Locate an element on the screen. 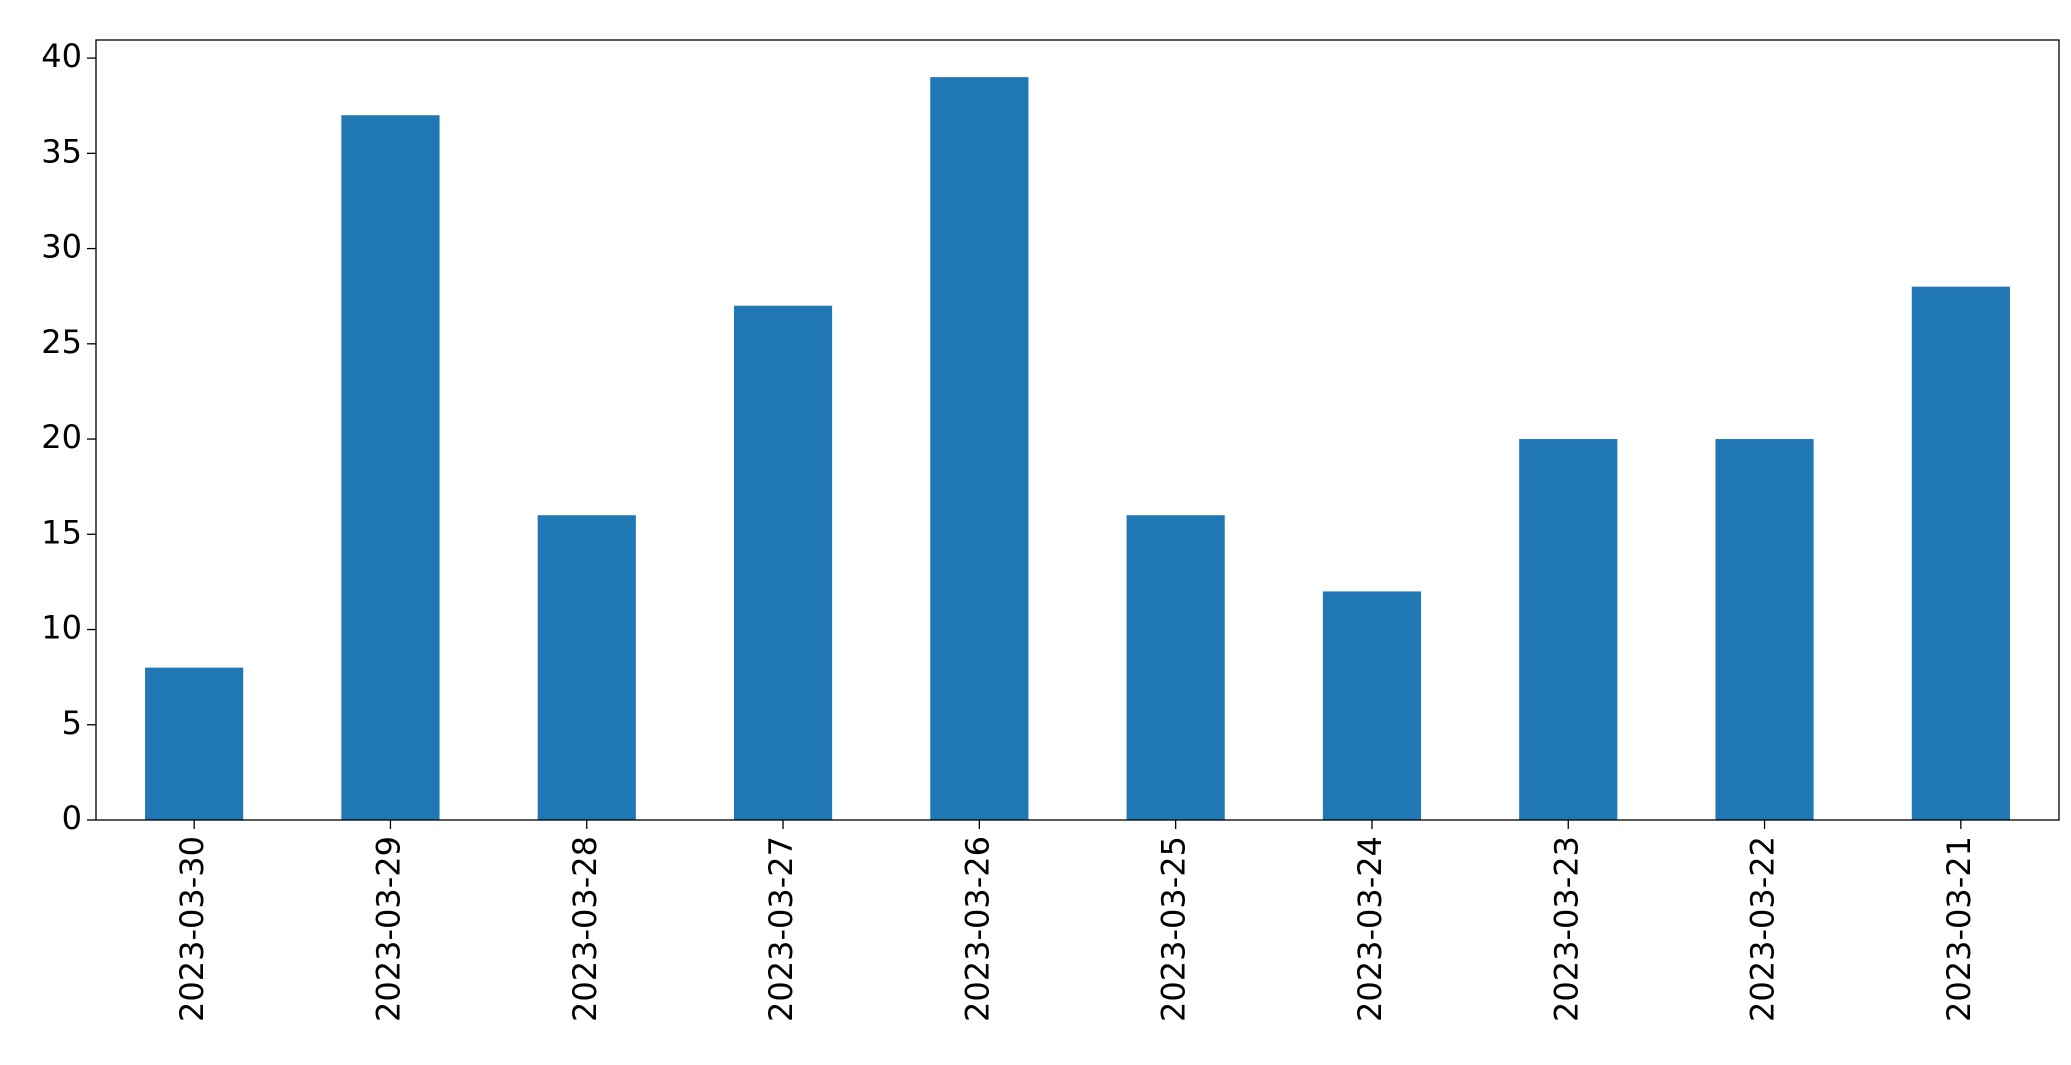 The image size is (2071, 1065). y-tick-label: 0 is located at coordinates (72, 818).